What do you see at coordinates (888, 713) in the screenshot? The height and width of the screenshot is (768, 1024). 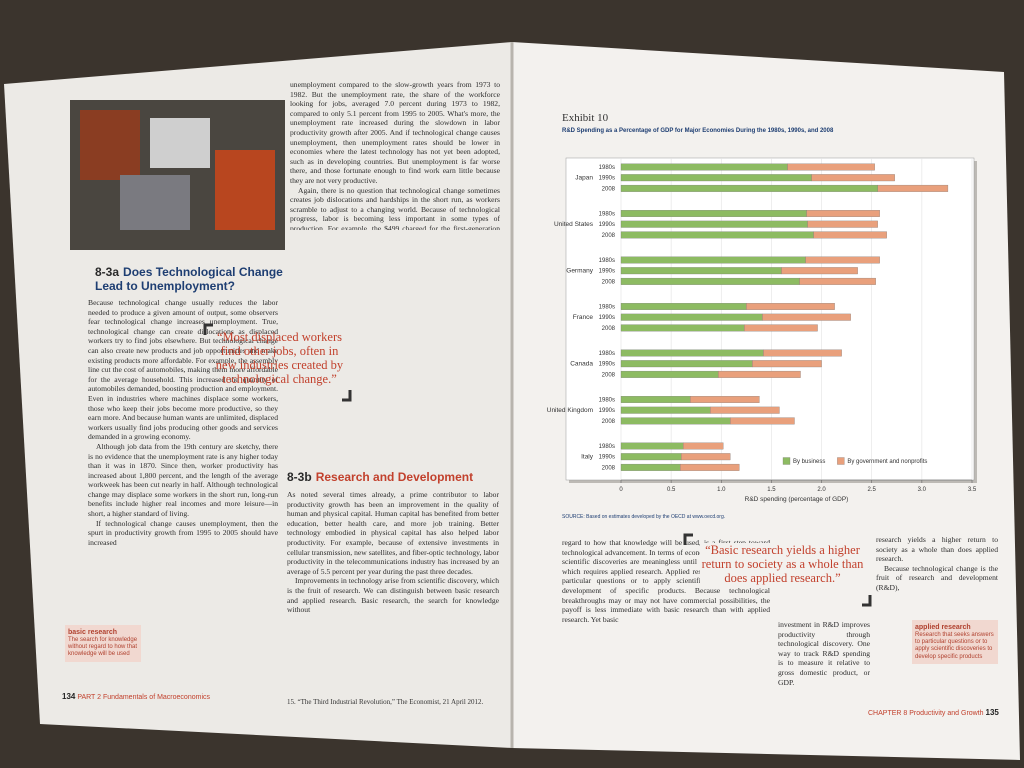 I see `chapter: CHAPTER 8` at bounding box center [888, 713].